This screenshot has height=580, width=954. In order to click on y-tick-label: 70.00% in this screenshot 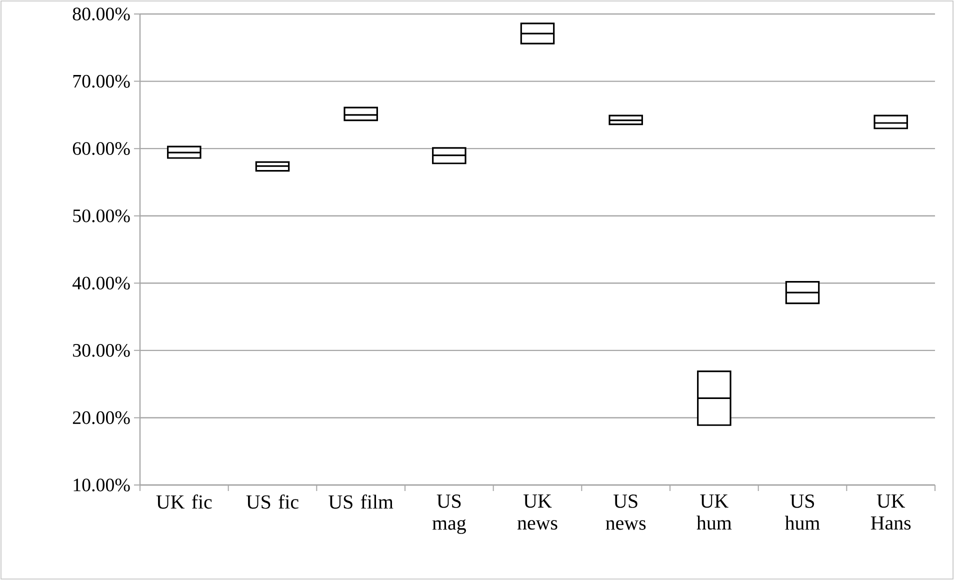, I will do `click(101, 81)`.